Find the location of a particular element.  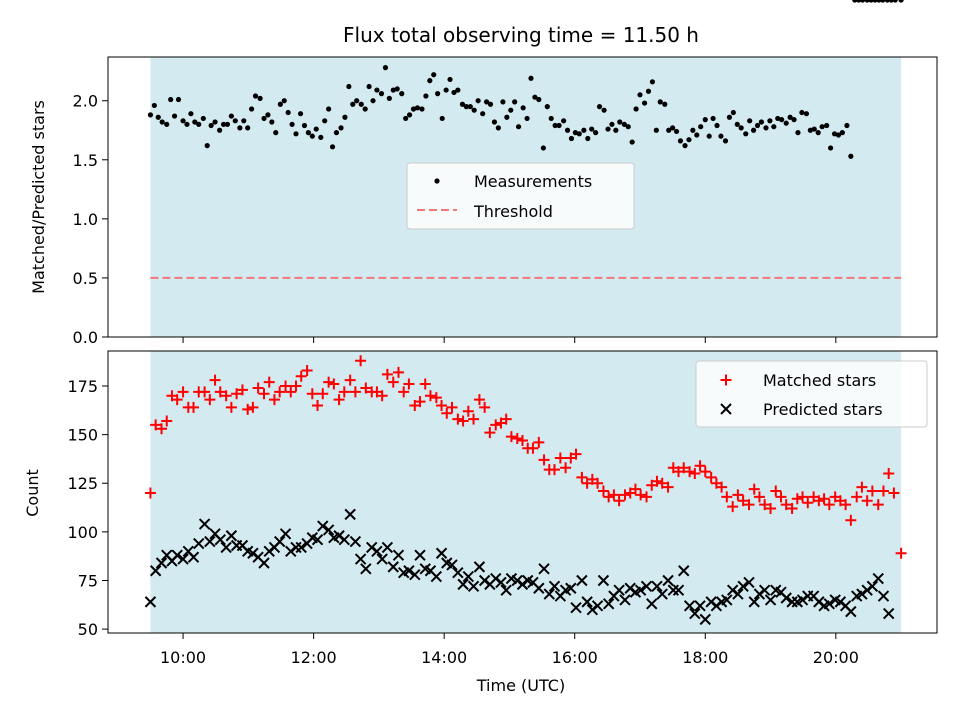

x-tick-label: 14:00 is located at coordinates (444, 657).